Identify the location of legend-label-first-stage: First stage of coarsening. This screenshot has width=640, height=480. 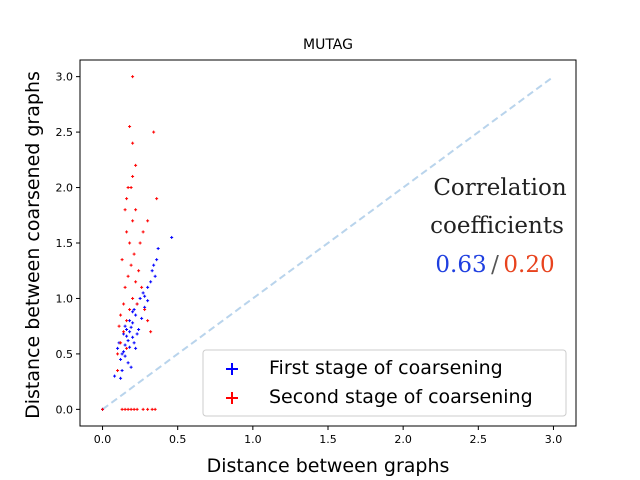
(386, 368).